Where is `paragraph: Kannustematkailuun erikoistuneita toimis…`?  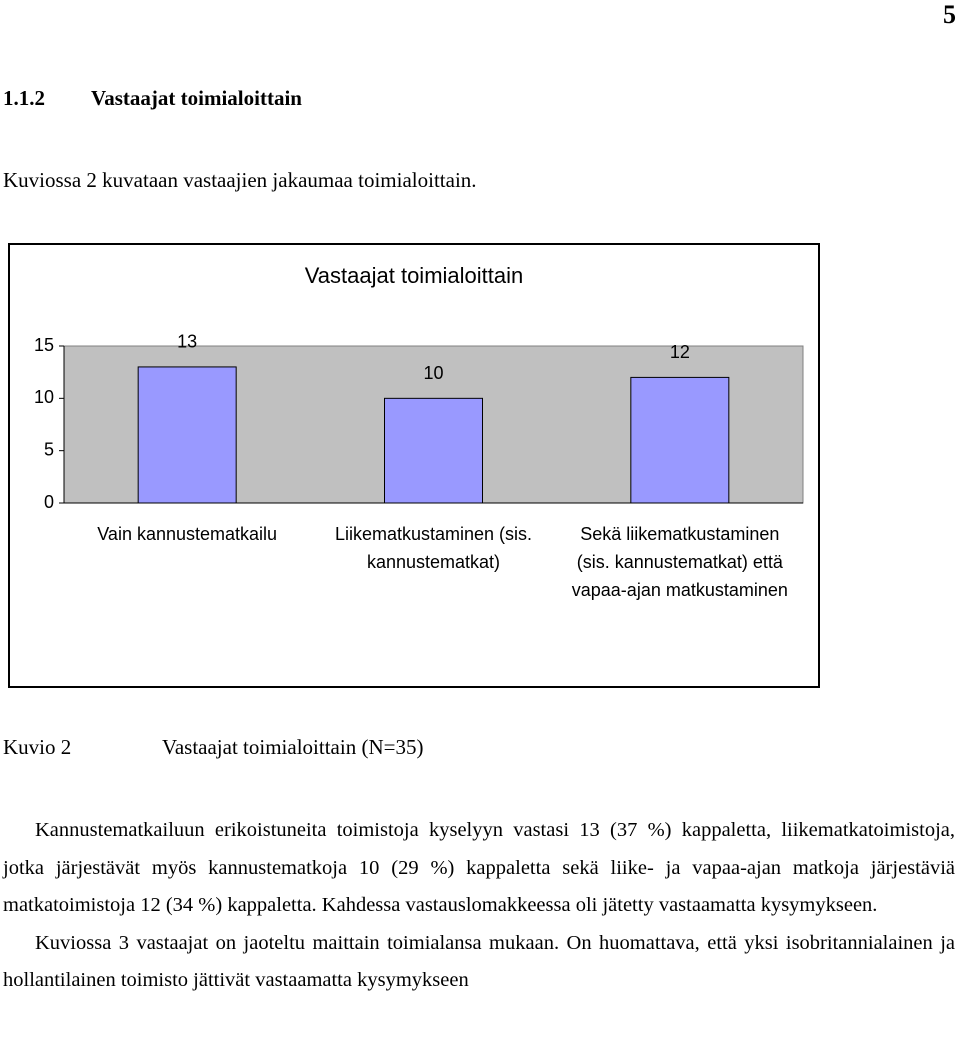 paragraph: Kannustematkailuun erikoistuneita toimis… is located at coordinates (479, 867).